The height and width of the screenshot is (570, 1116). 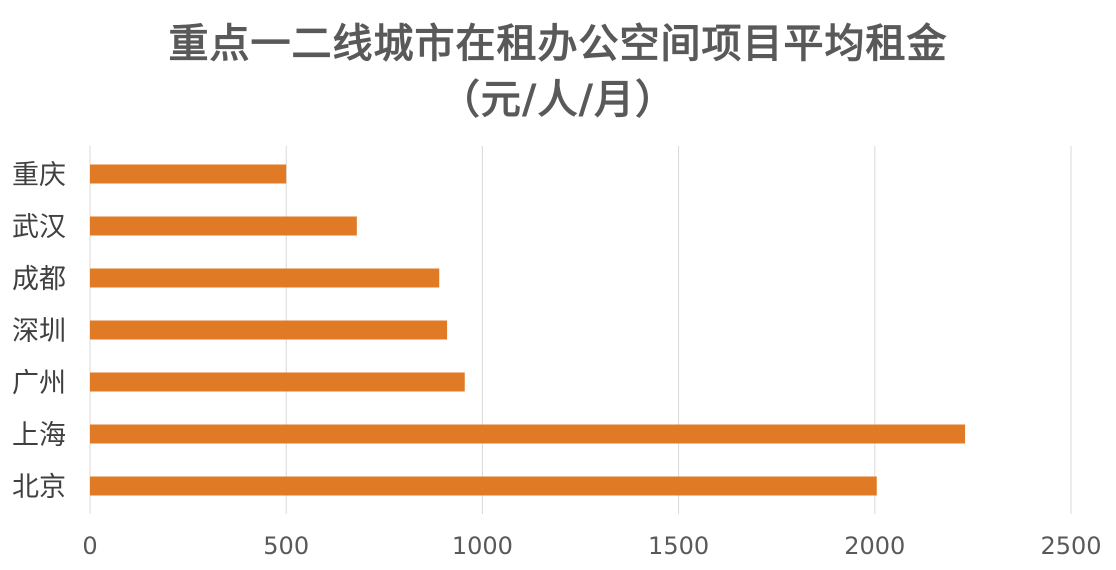 What do you see at coordinates (39, 175) in the screenshot?
I see `category-label-0: 重庆` at bounding box center [39, 175].